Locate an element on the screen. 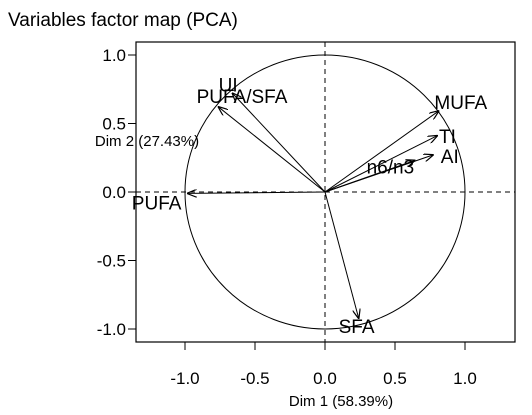 This screenshot has height=415, width=532. variable-label-ti: TI is located at coordinates (447, 137).